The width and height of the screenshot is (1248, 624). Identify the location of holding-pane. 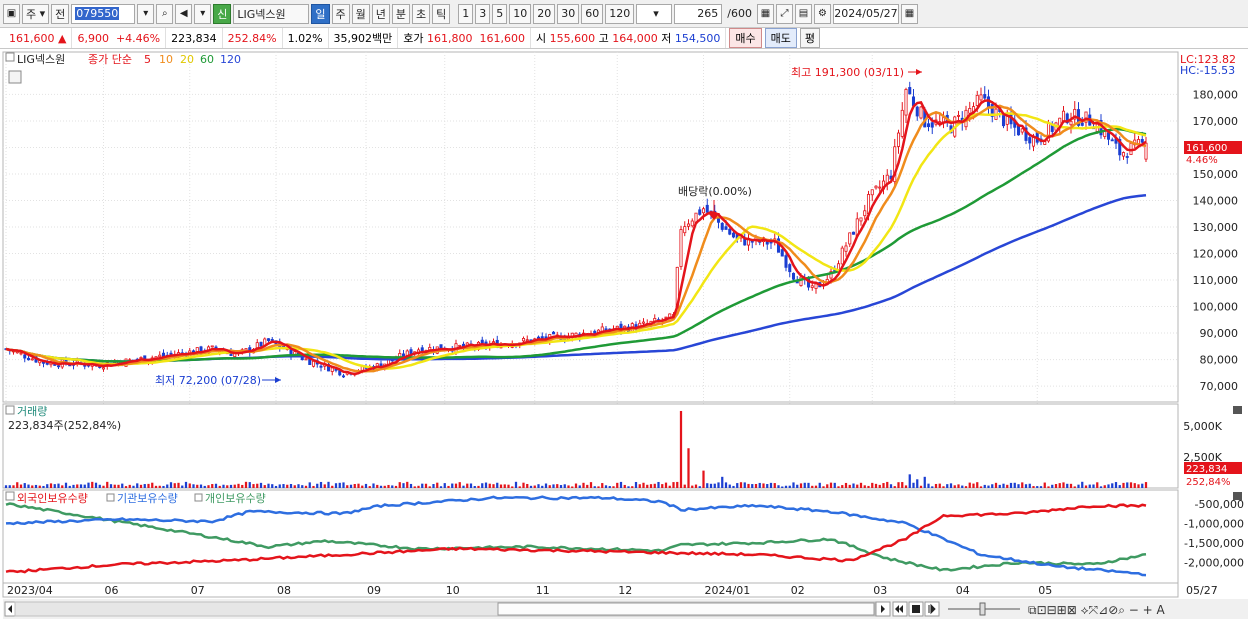
(590, 536).